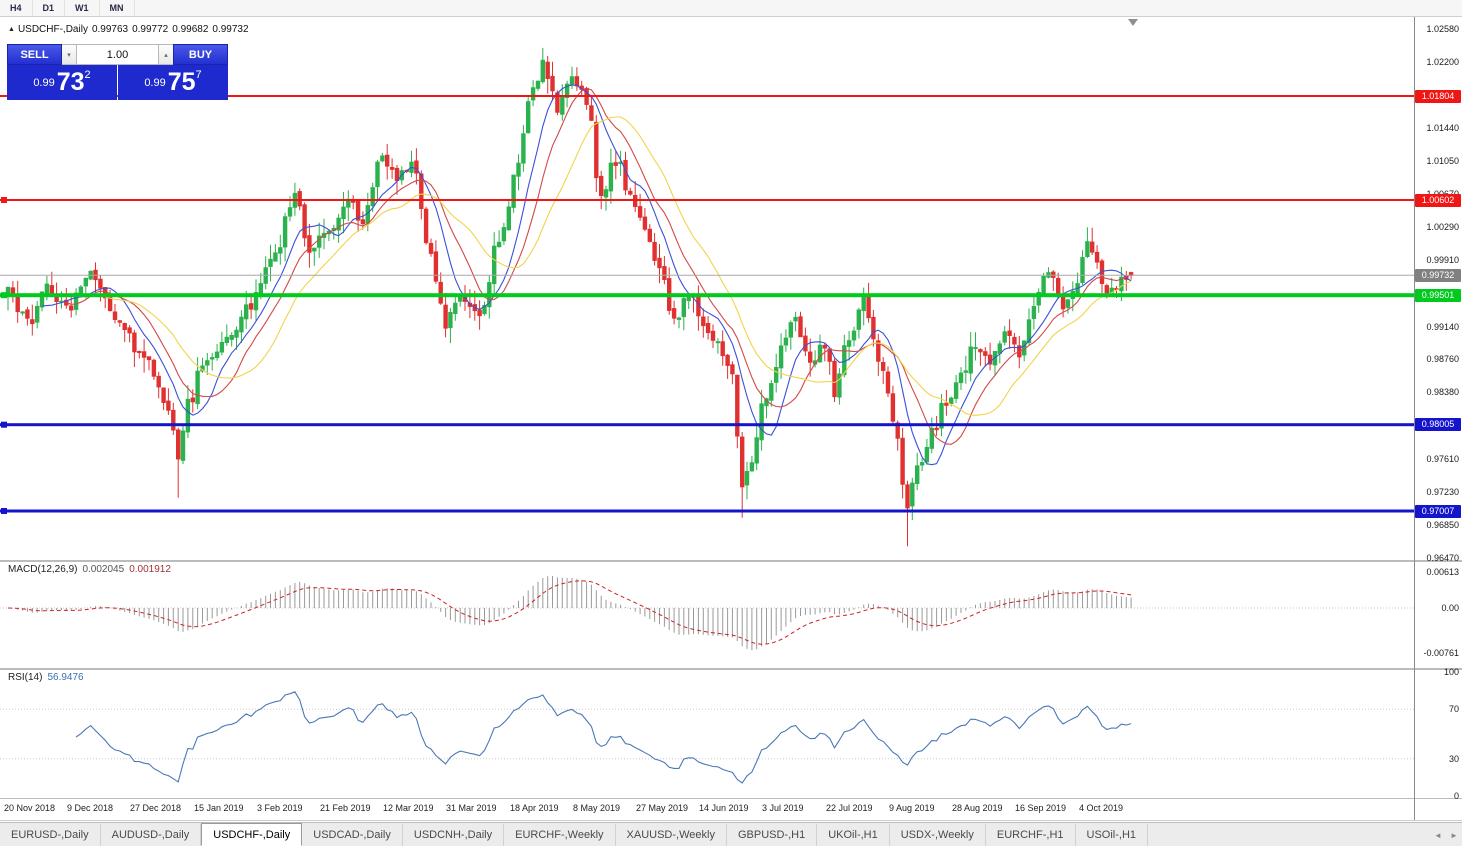  What do you see at coordinates (1442, 61) in the screenshot?
I see `price-tick: 1.02200` at bounding box center [1442, 61].